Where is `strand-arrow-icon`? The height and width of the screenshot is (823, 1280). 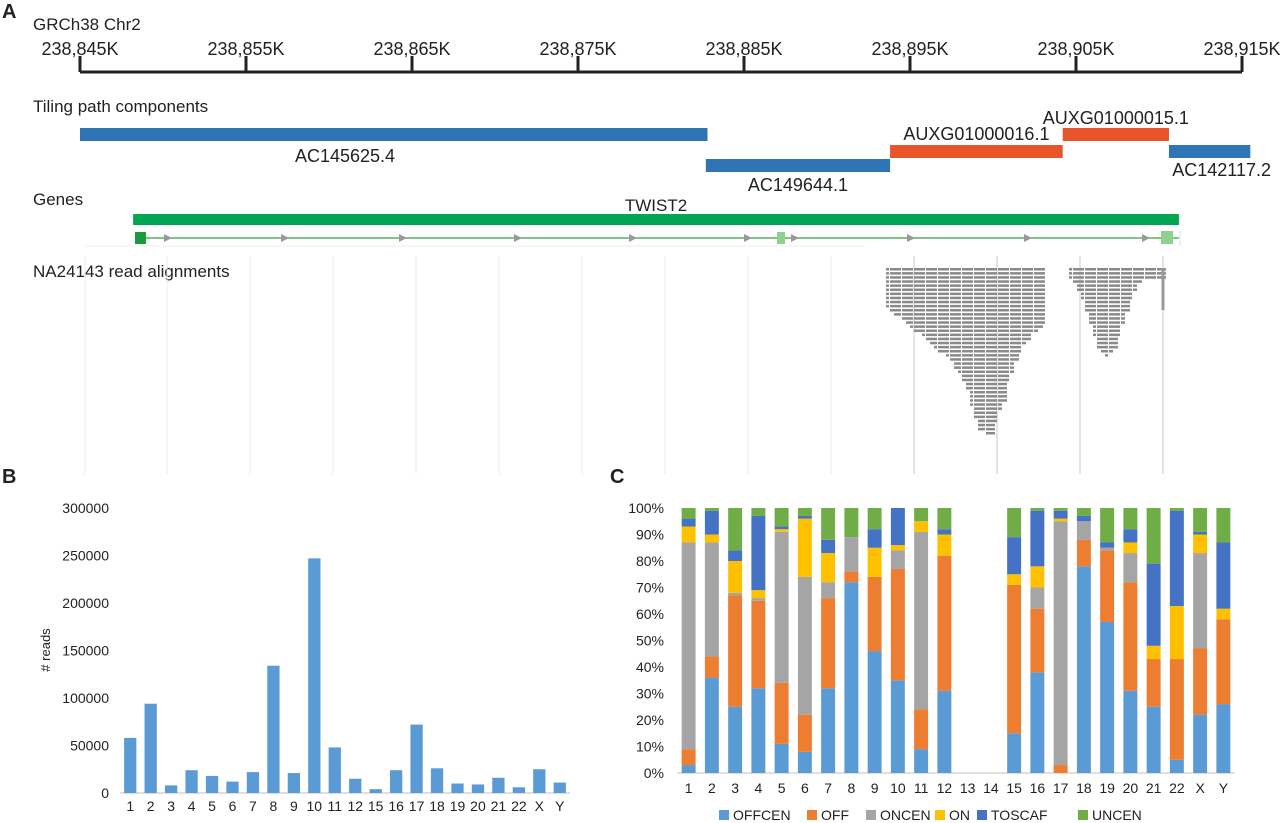
strand-arrow-icon is located at coordinates (911, 238).